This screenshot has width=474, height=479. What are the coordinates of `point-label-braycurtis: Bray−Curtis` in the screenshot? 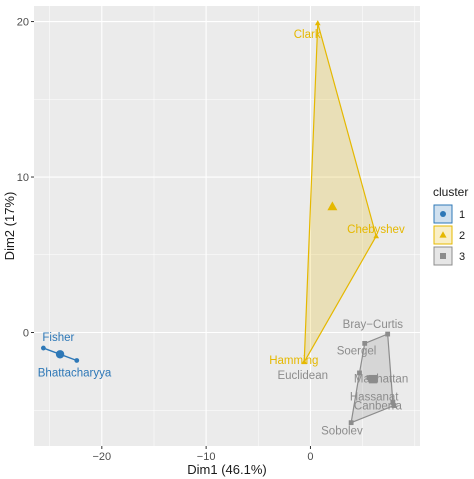 It's located at (373, 325).